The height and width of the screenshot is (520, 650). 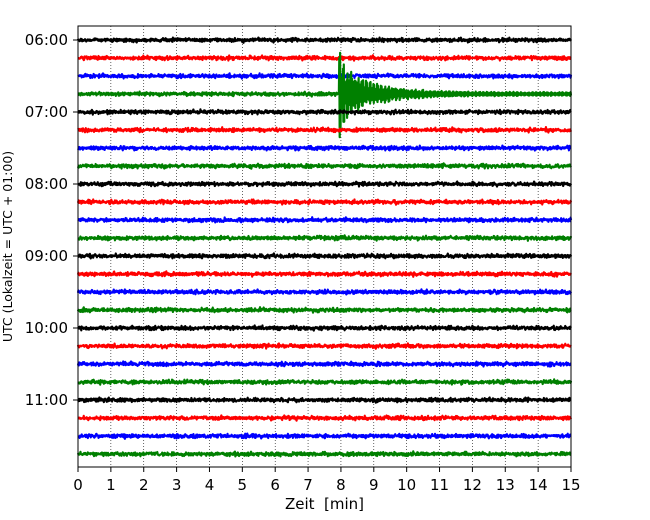 I want to click on y-tick-label: 07:00, so click(x=46, y=112).